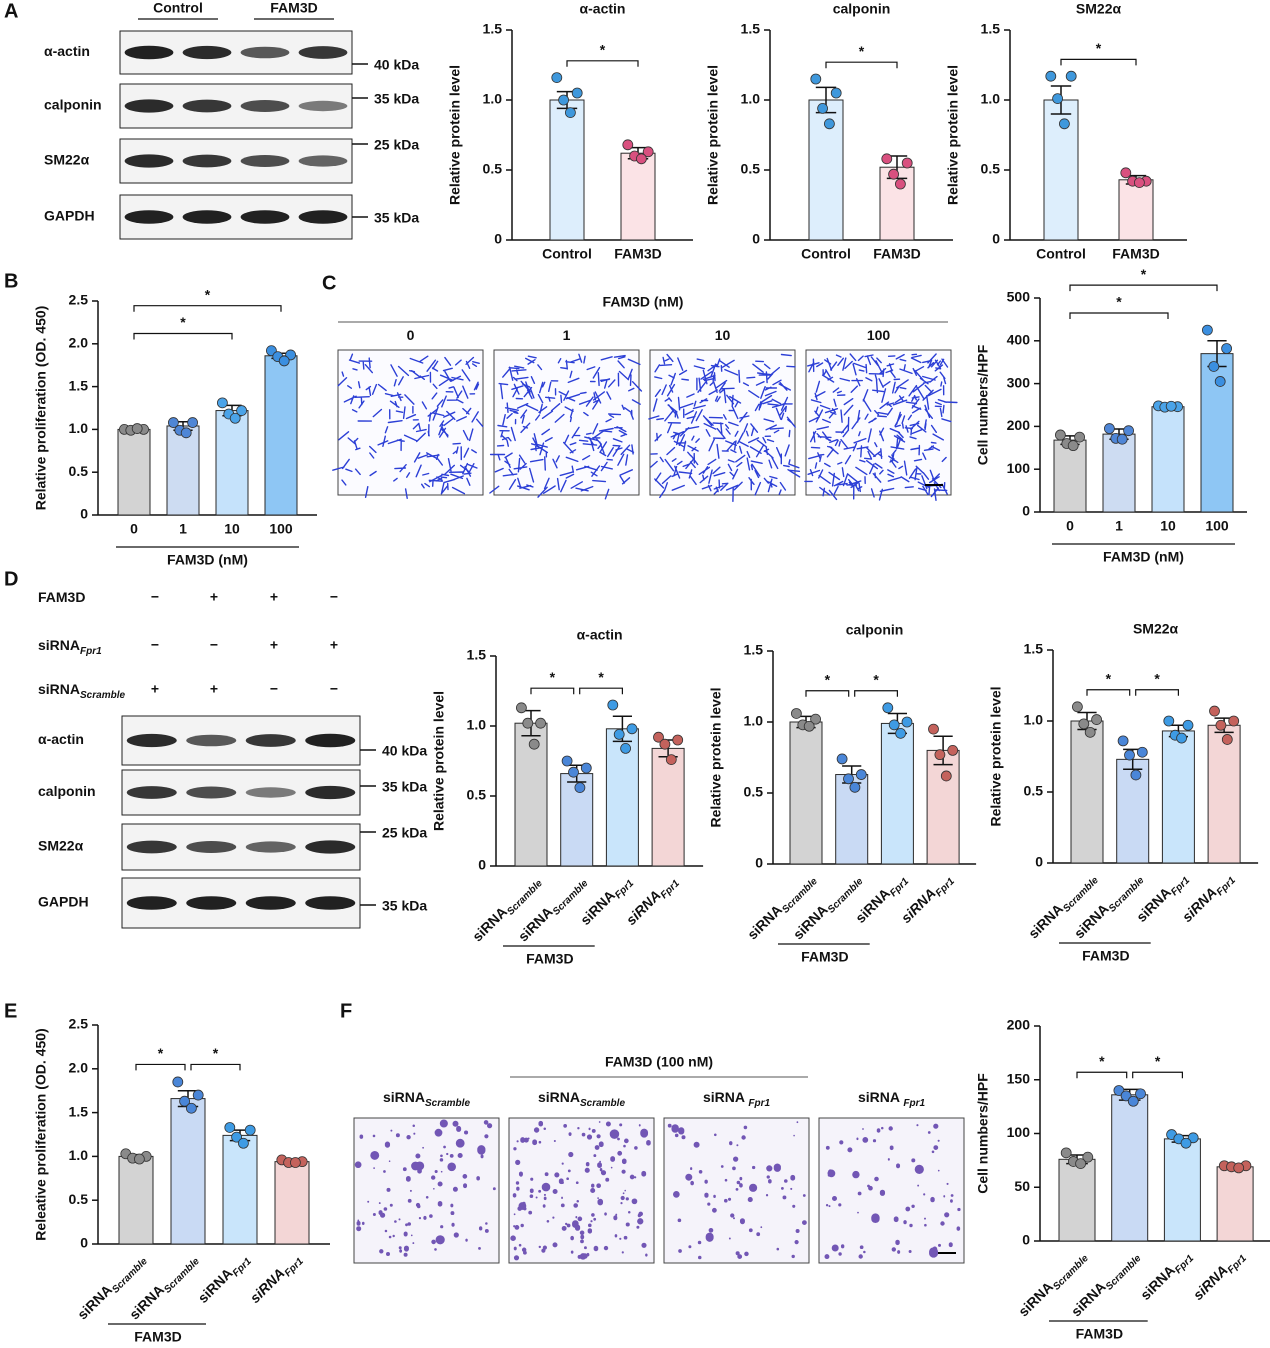 The height and width of the screenshot is (1348, 1270). Describe the element at coordinates (10, 1011) in the screenshot. I see `panel-label: E` at that location.